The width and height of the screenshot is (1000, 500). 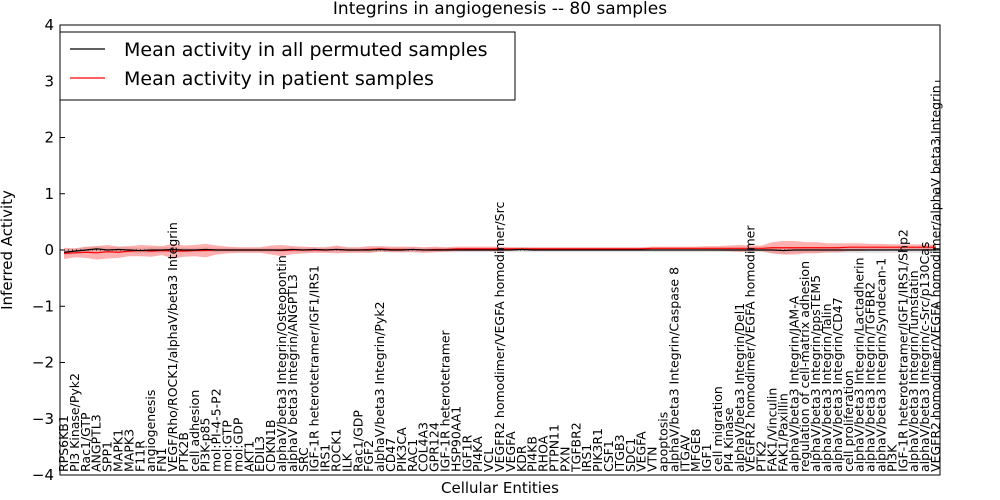 What do you see at coordinates (663, 442) in the screenshot?
I see `category-label: apoptosis` at bounding box center [663, 442].